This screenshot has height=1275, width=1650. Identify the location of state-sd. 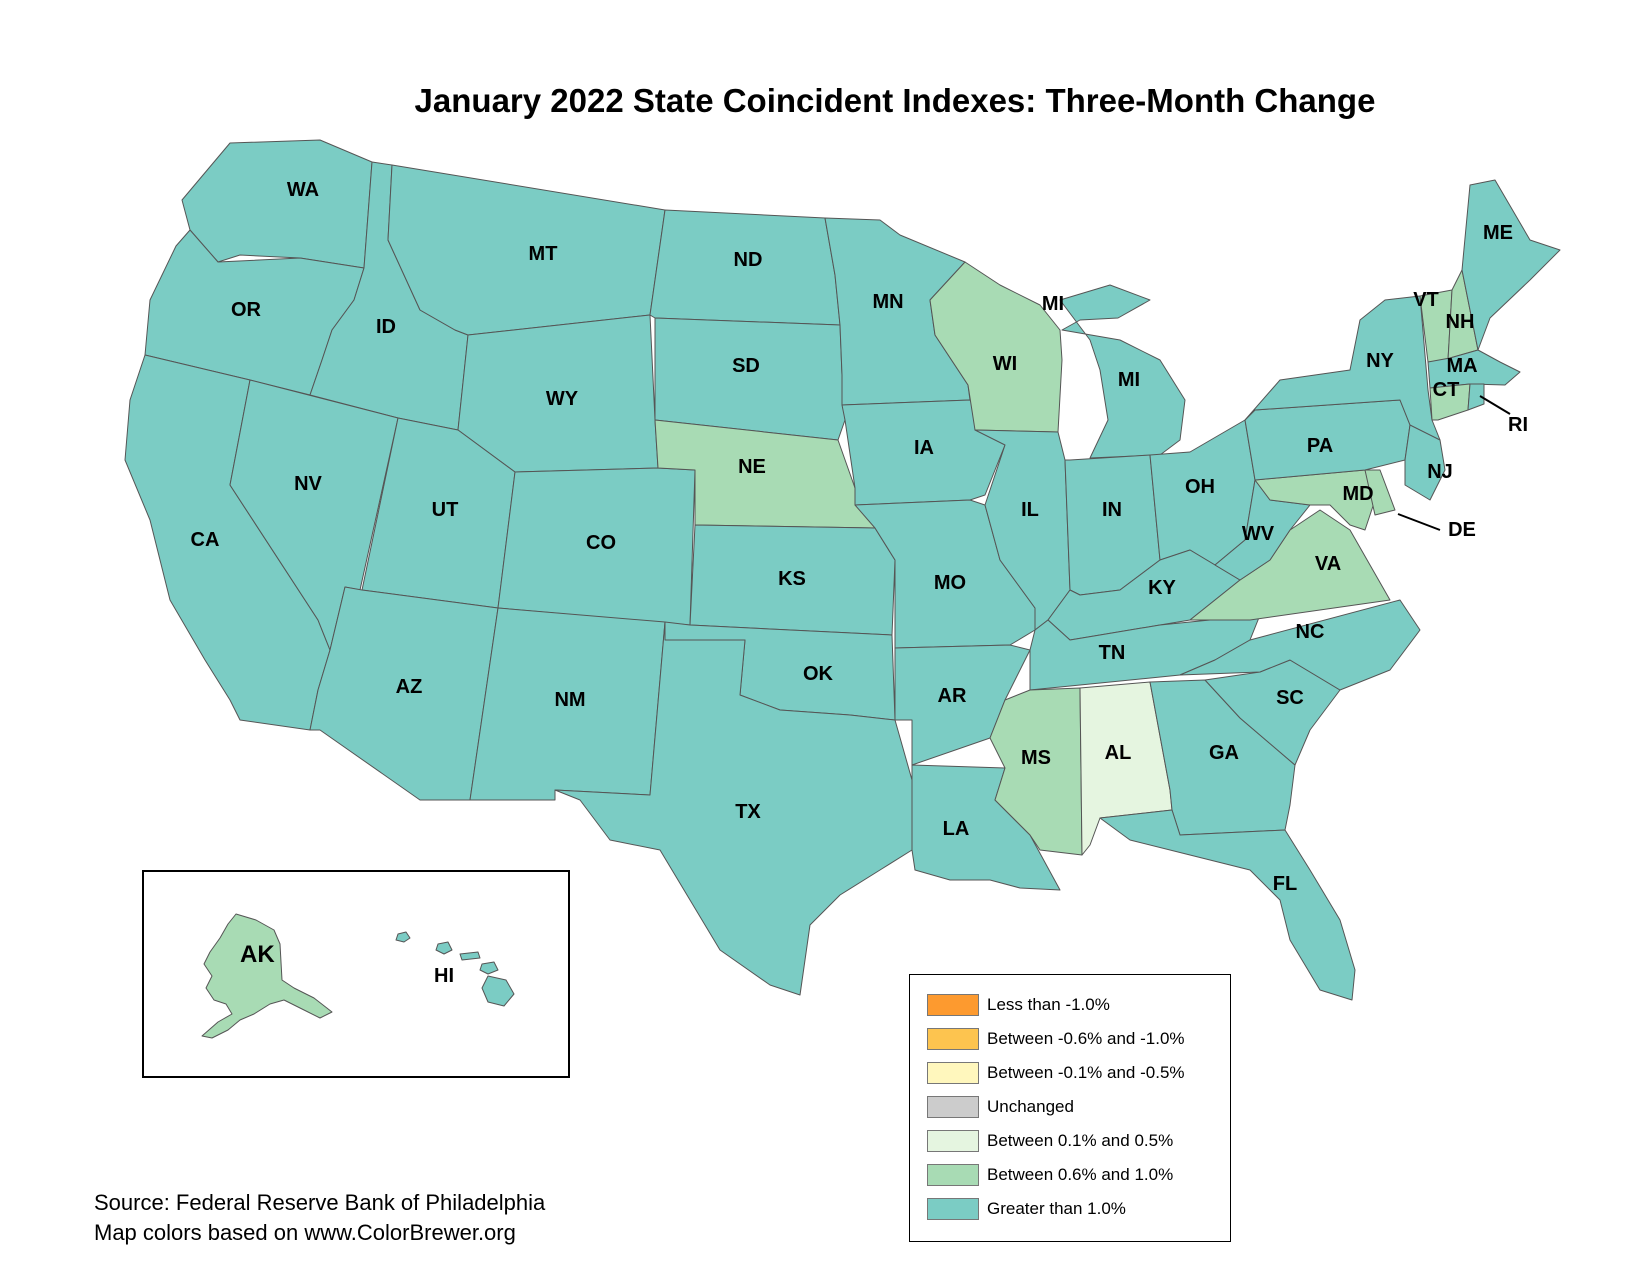
(750, 379).